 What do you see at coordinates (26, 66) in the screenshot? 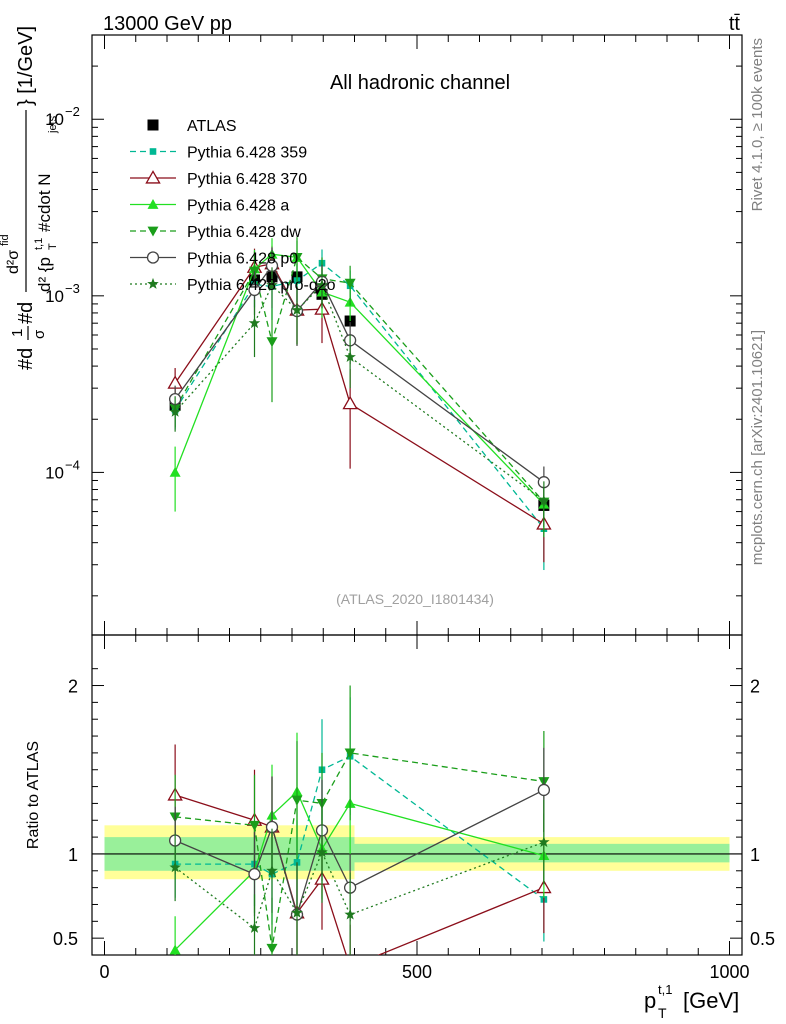
I see `y-label-suffix: } [1/GeV]` at bounding box center [26, 66].